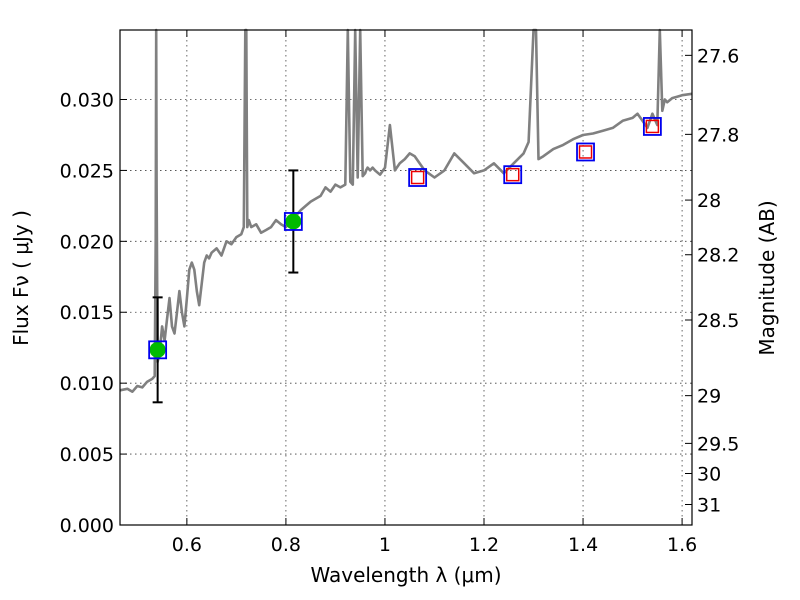 The height and width of the screenshot is (600, 800). What do you see at coordinates (718, 321) in the screenshot?
I see `y2-tick-label: 28.5` at bounding box center [718, 321].